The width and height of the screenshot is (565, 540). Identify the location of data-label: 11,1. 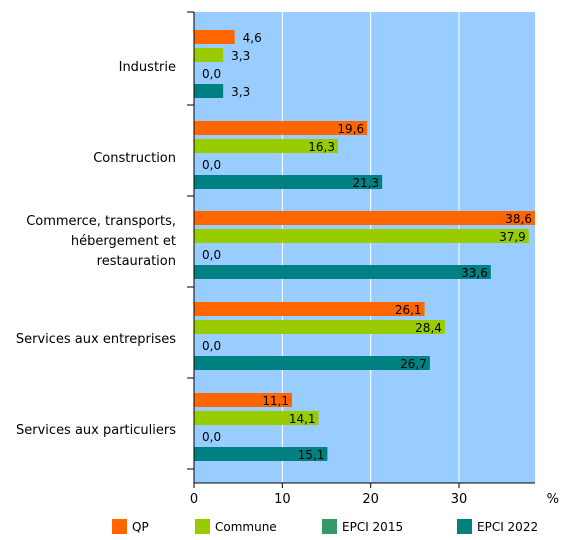
(275, 401).